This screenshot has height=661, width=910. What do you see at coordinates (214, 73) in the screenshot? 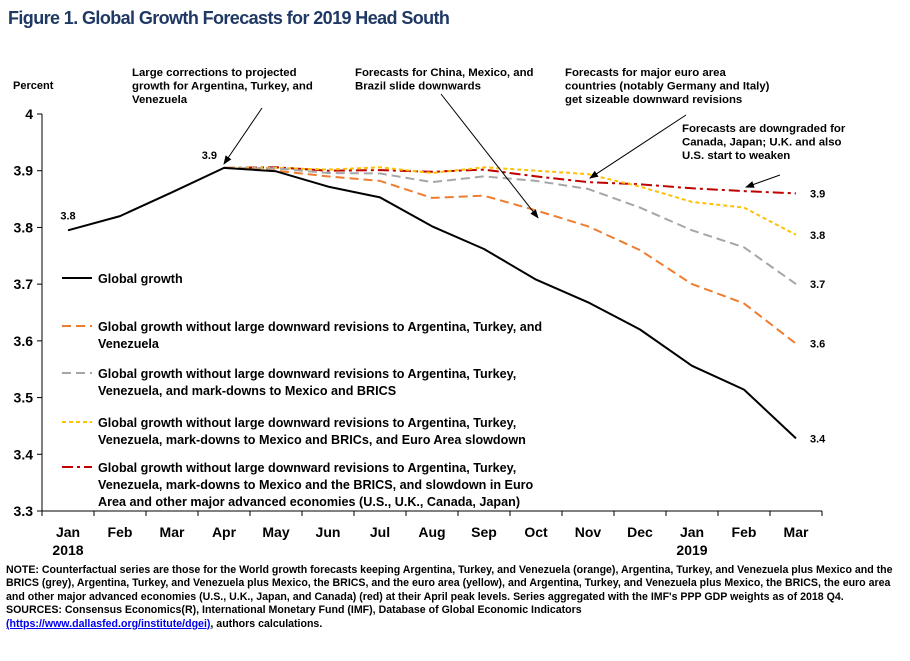
I see `annotation-line: Large corrections to projected` at bounding box center [214, 73].